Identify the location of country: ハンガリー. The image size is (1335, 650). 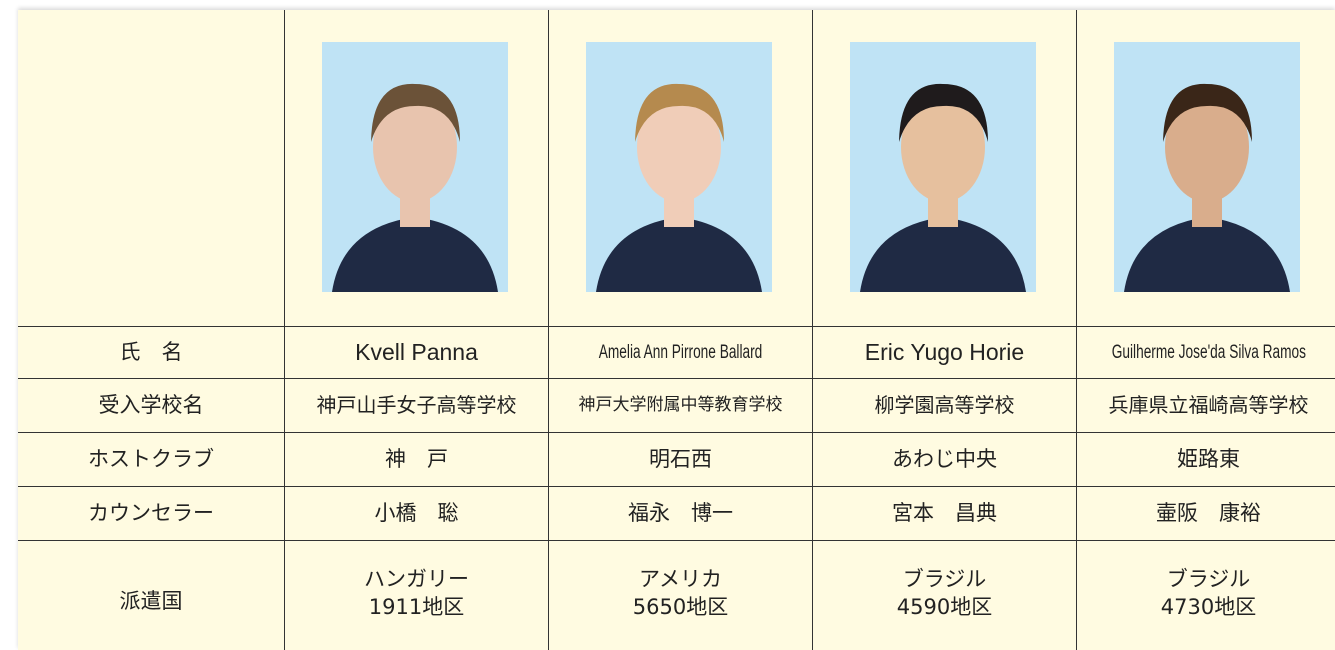
(416, 578).